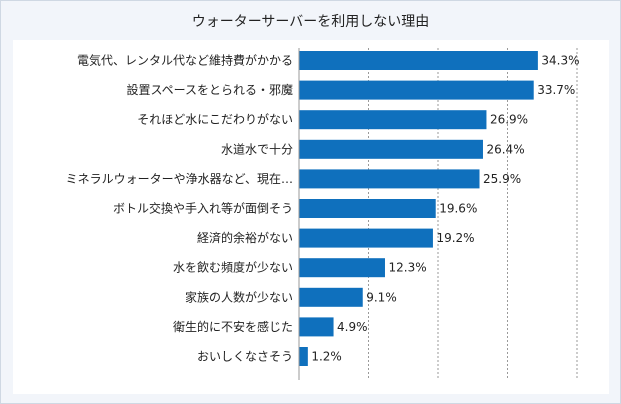 The width and height of the screenshot is (621, 404). I want to click on value-label: 12.3%, so click(407, 268).